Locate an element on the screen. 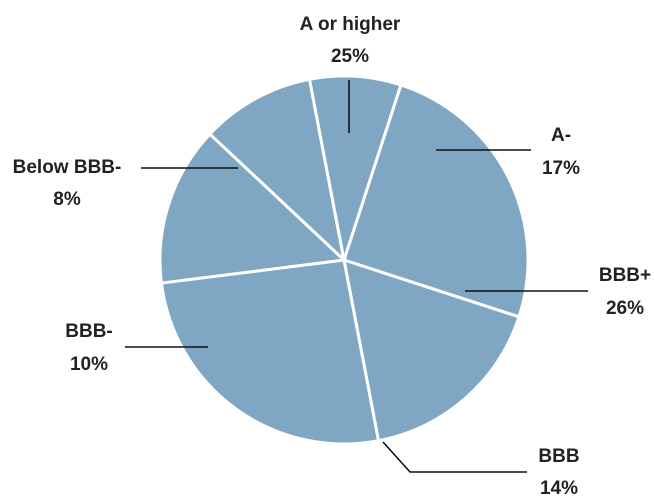 The height and width of the screenshot is (499, 655). leader-line-bbb is located at coordinates (454, 457).